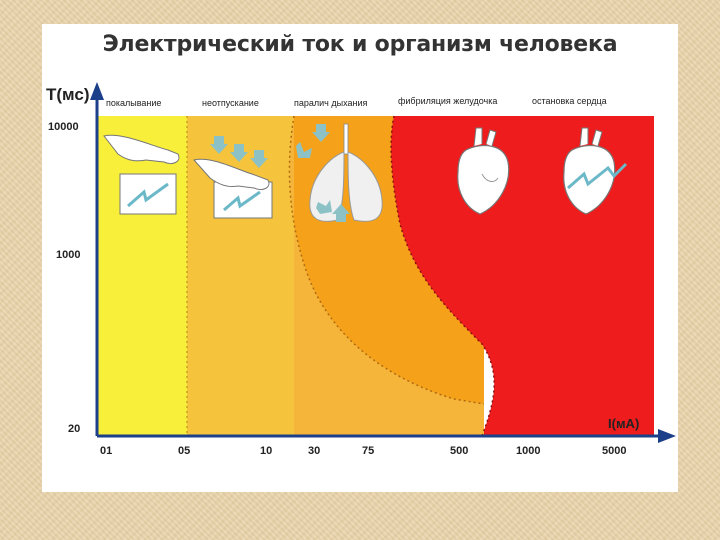  What do you see at coordinates (141, 174) in the screenshot?
I see `hand-icon` at bounding box center [141, 174].